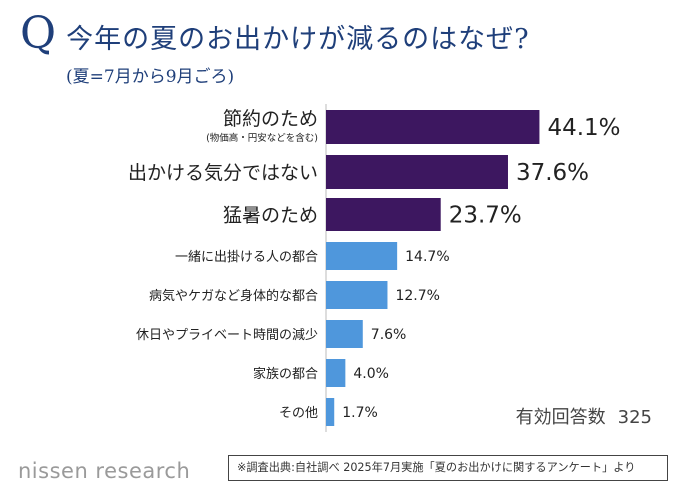 This screenshot has height=500, width=700. What do you see at coordinates (150, 77) in the screenshot?
I see `chart-subtitle: (夏=7月から9月ごろ)` at bounding box center [150, 77].